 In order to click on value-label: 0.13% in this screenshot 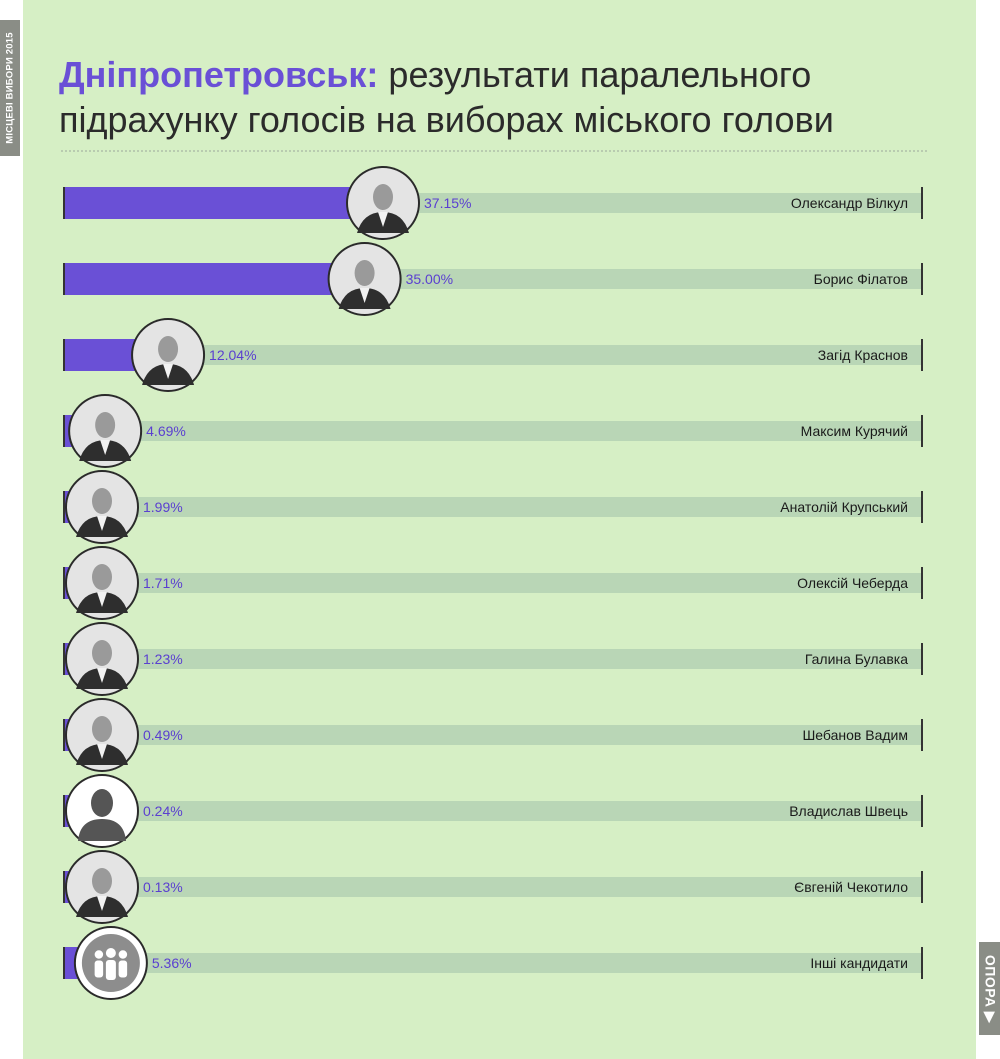, I will do `click(163, 887)`.